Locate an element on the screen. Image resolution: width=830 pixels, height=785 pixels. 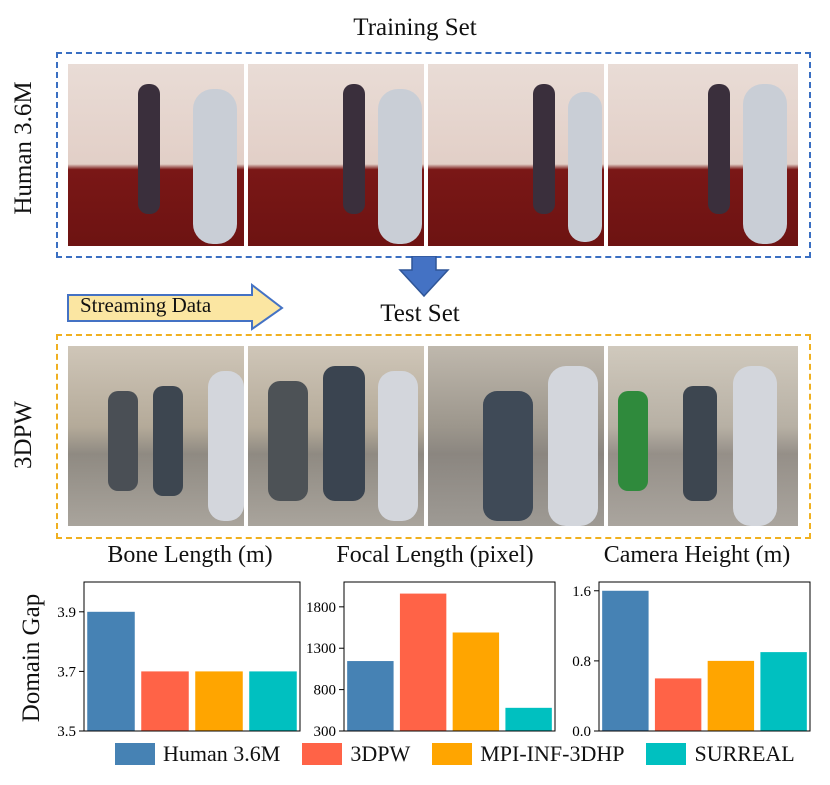
y-tick-label: 1800 is located at coordinates (321, 608).